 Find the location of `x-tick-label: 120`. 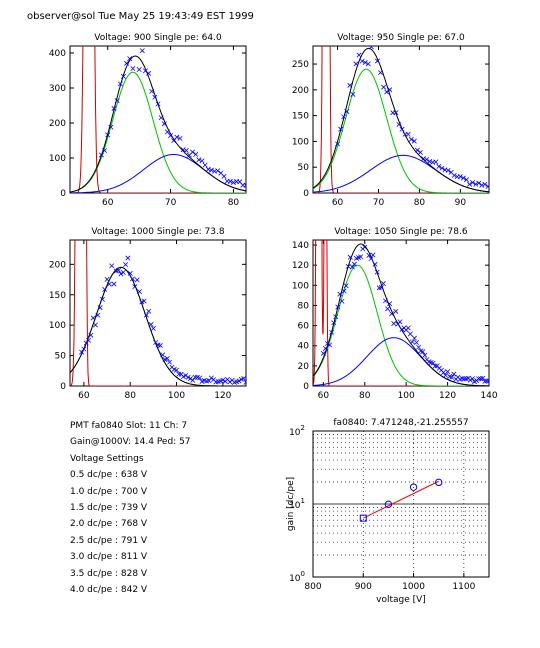

x-tick-label: 120 is located at coordinates (447, 396).